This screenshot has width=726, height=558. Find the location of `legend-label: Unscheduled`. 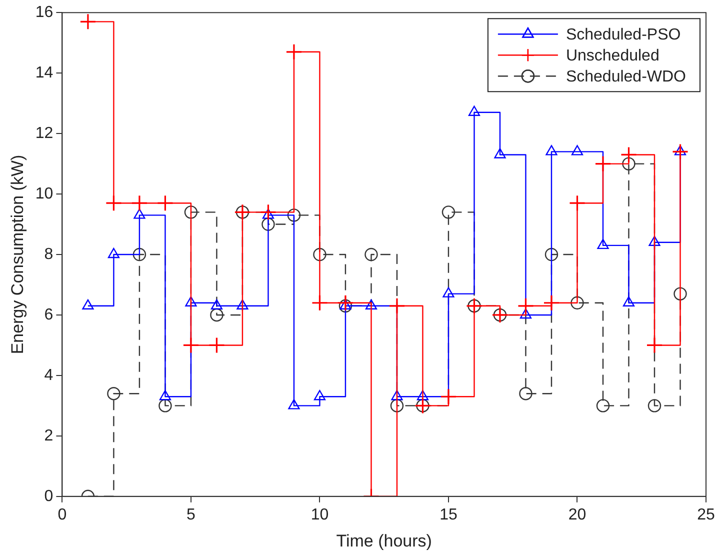

legend-label: Unscheduled is located at coordinates (613, 56).